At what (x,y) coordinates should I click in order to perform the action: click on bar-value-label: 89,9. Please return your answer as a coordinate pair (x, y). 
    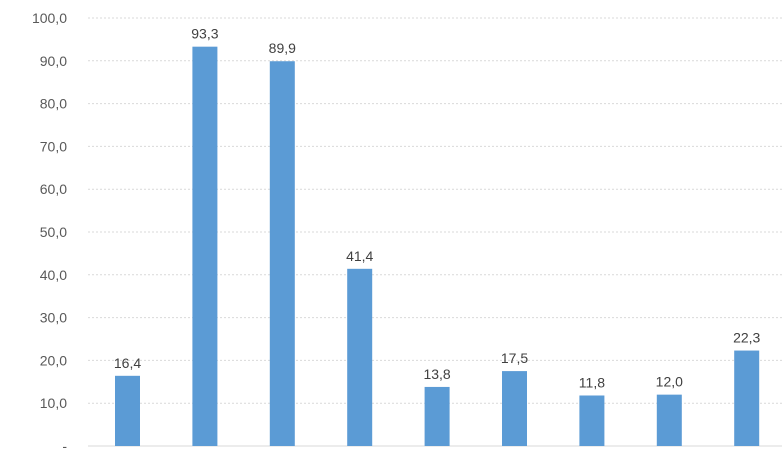
    Looking at the image, I should click on (282, 48).